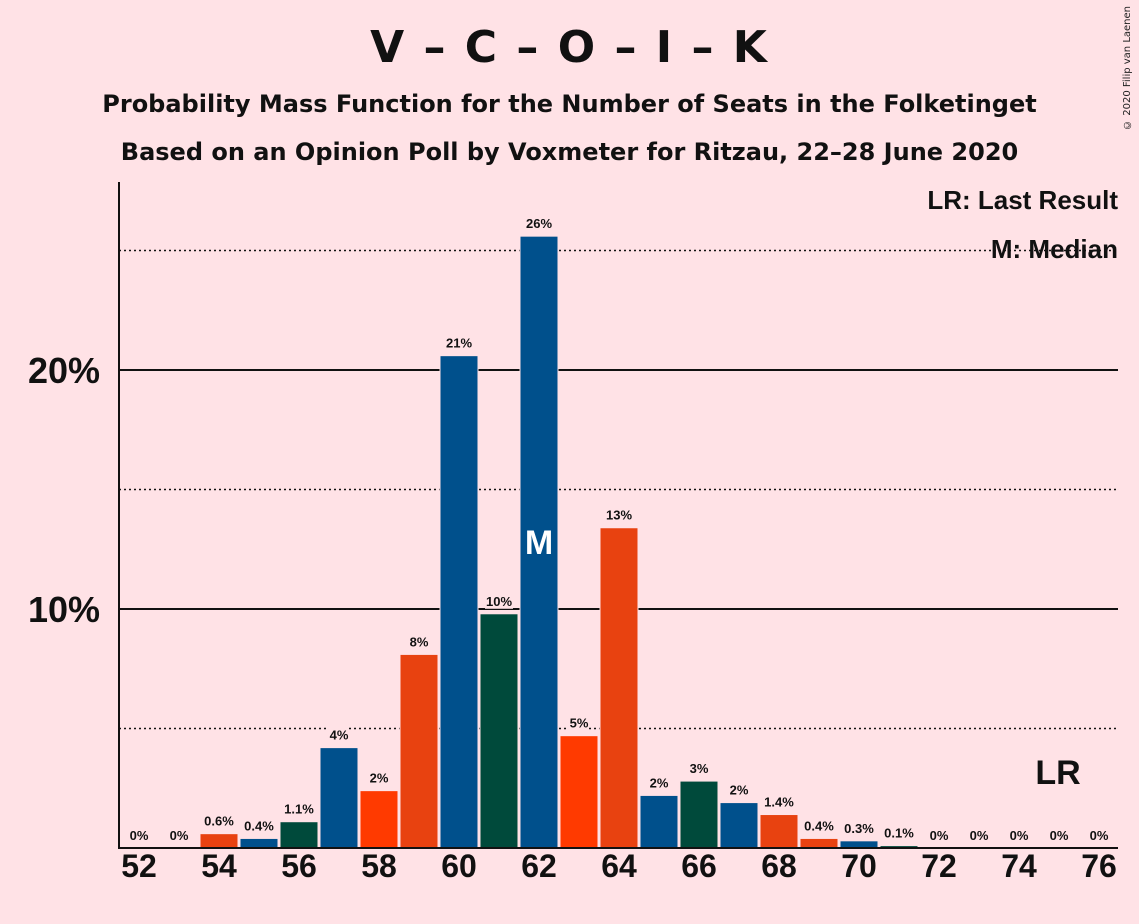 The image size is (1139, 924). I want to click on median-marker: M, so click(539, 543).